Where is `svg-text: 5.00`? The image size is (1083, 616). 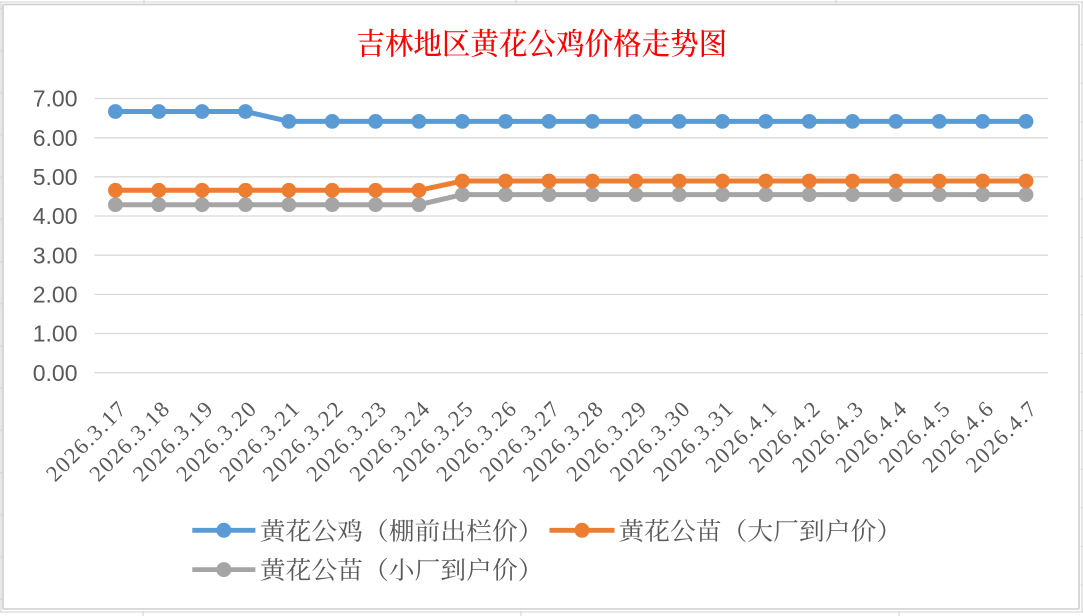
svg-text: 5.00 is located at coordinates (55, 177).